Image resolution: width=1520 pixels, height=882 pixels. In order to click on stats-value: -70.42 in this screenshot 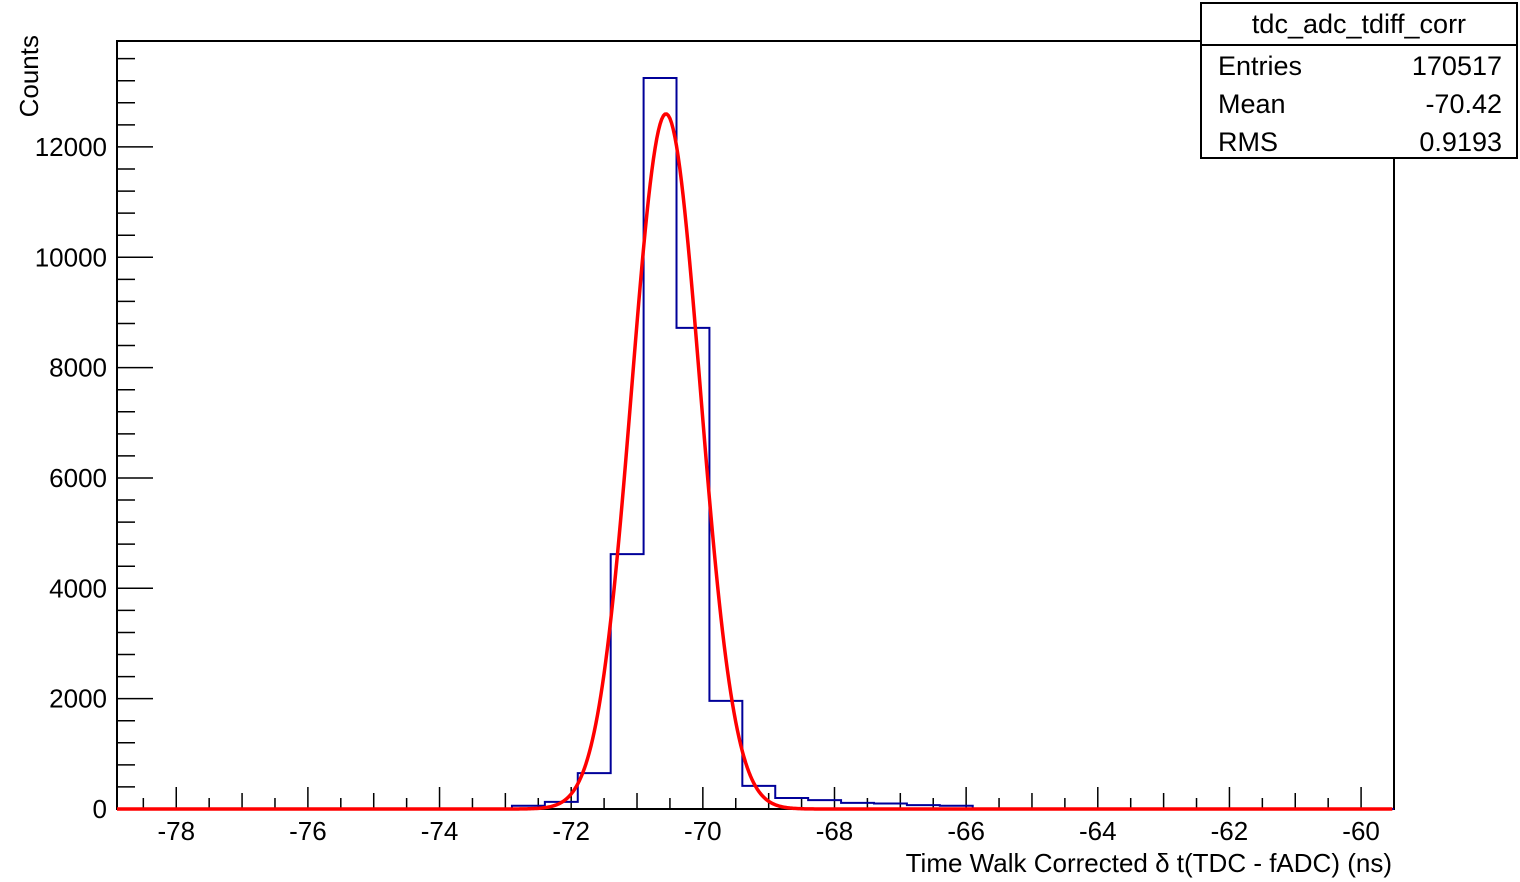, I will do `click(1463, 104)`.